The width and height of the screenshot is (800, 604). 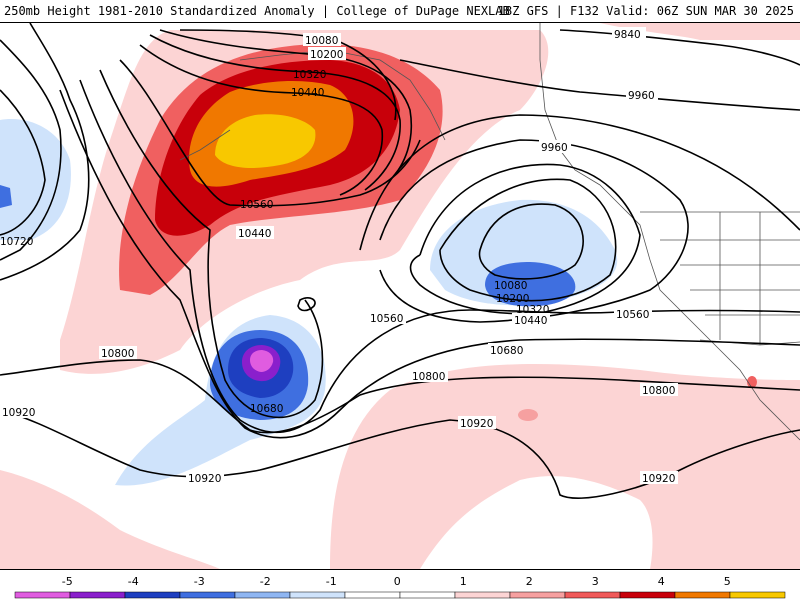 I want to click on color-ticks: -5 -4 -3 -2 -1 0 1 2 3 4 5, so click(x=396, y=581).